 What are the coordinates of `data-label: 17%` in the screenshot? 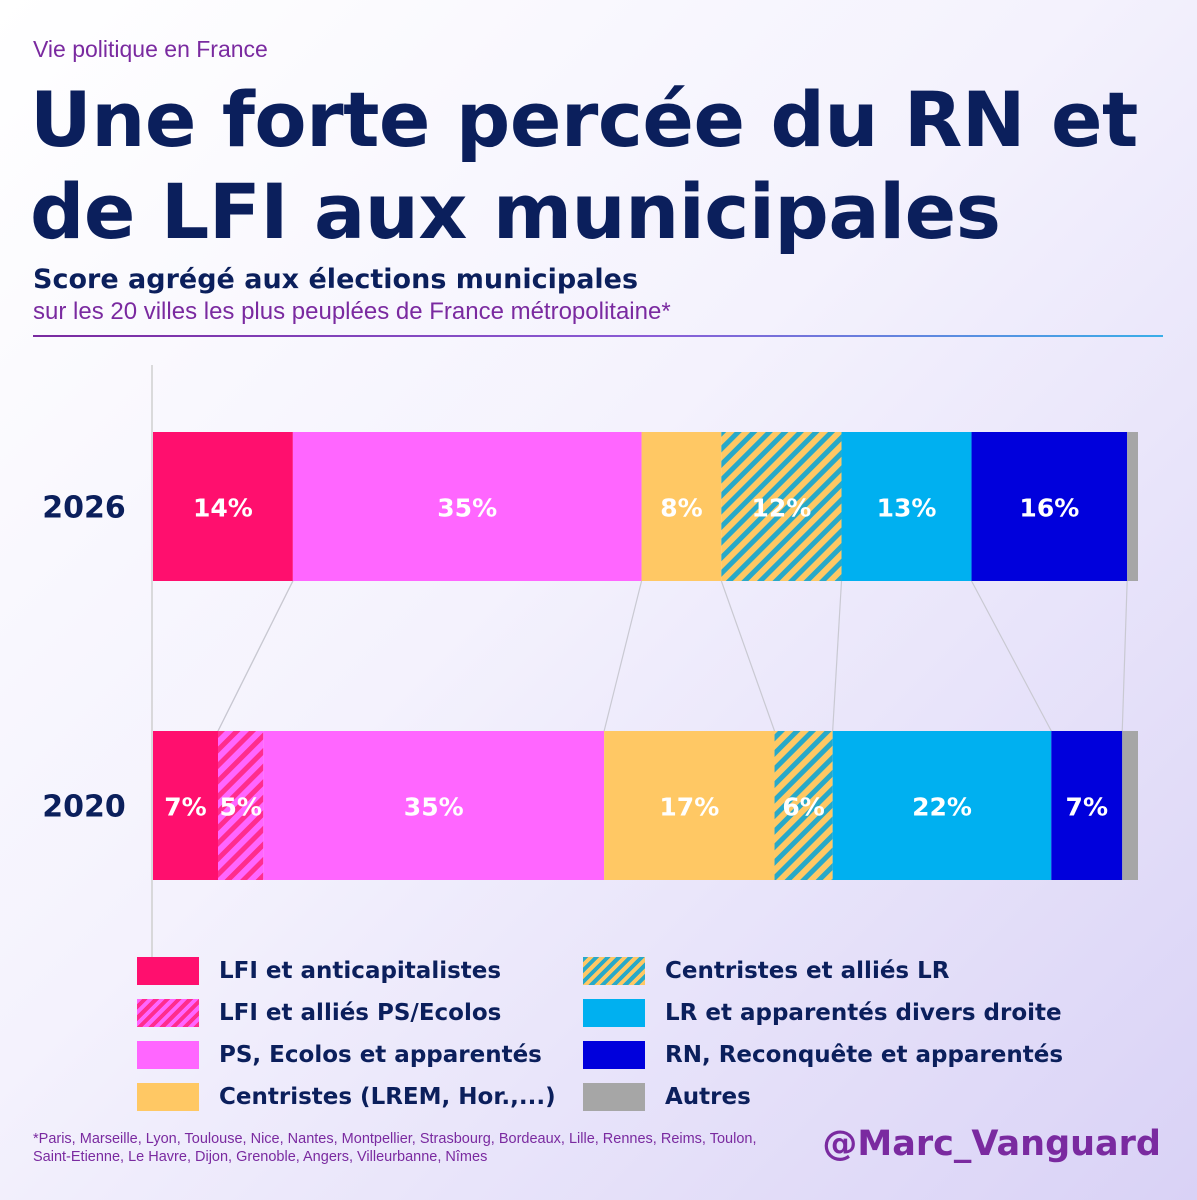 It's located at (689, 807).